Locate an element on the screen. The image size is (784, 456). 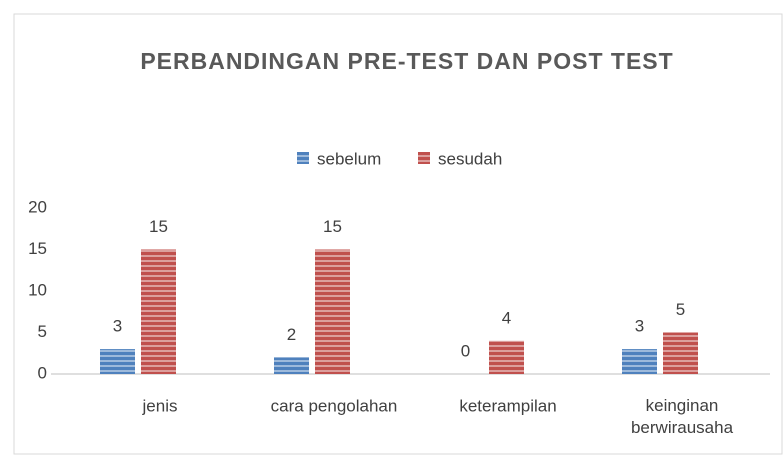
data-label: 4 is located at coordinates (506, 317).